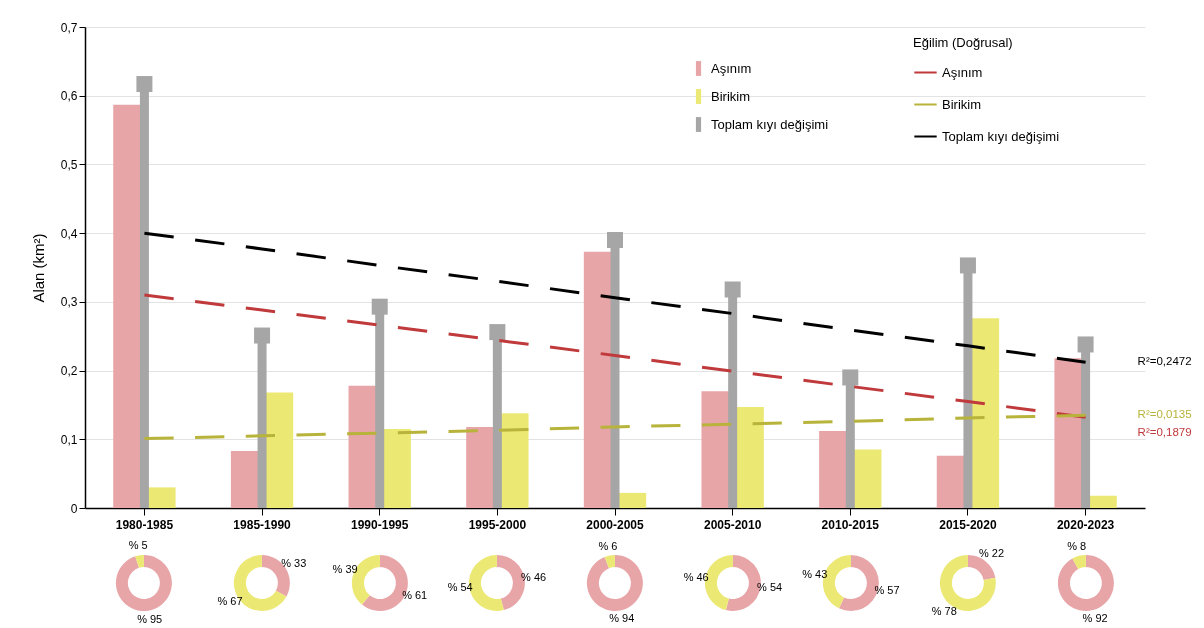  What do you see at coordinates (345, 569) in the screenshot?
I see `data-label: % 39` at bounding box center [345, 569].